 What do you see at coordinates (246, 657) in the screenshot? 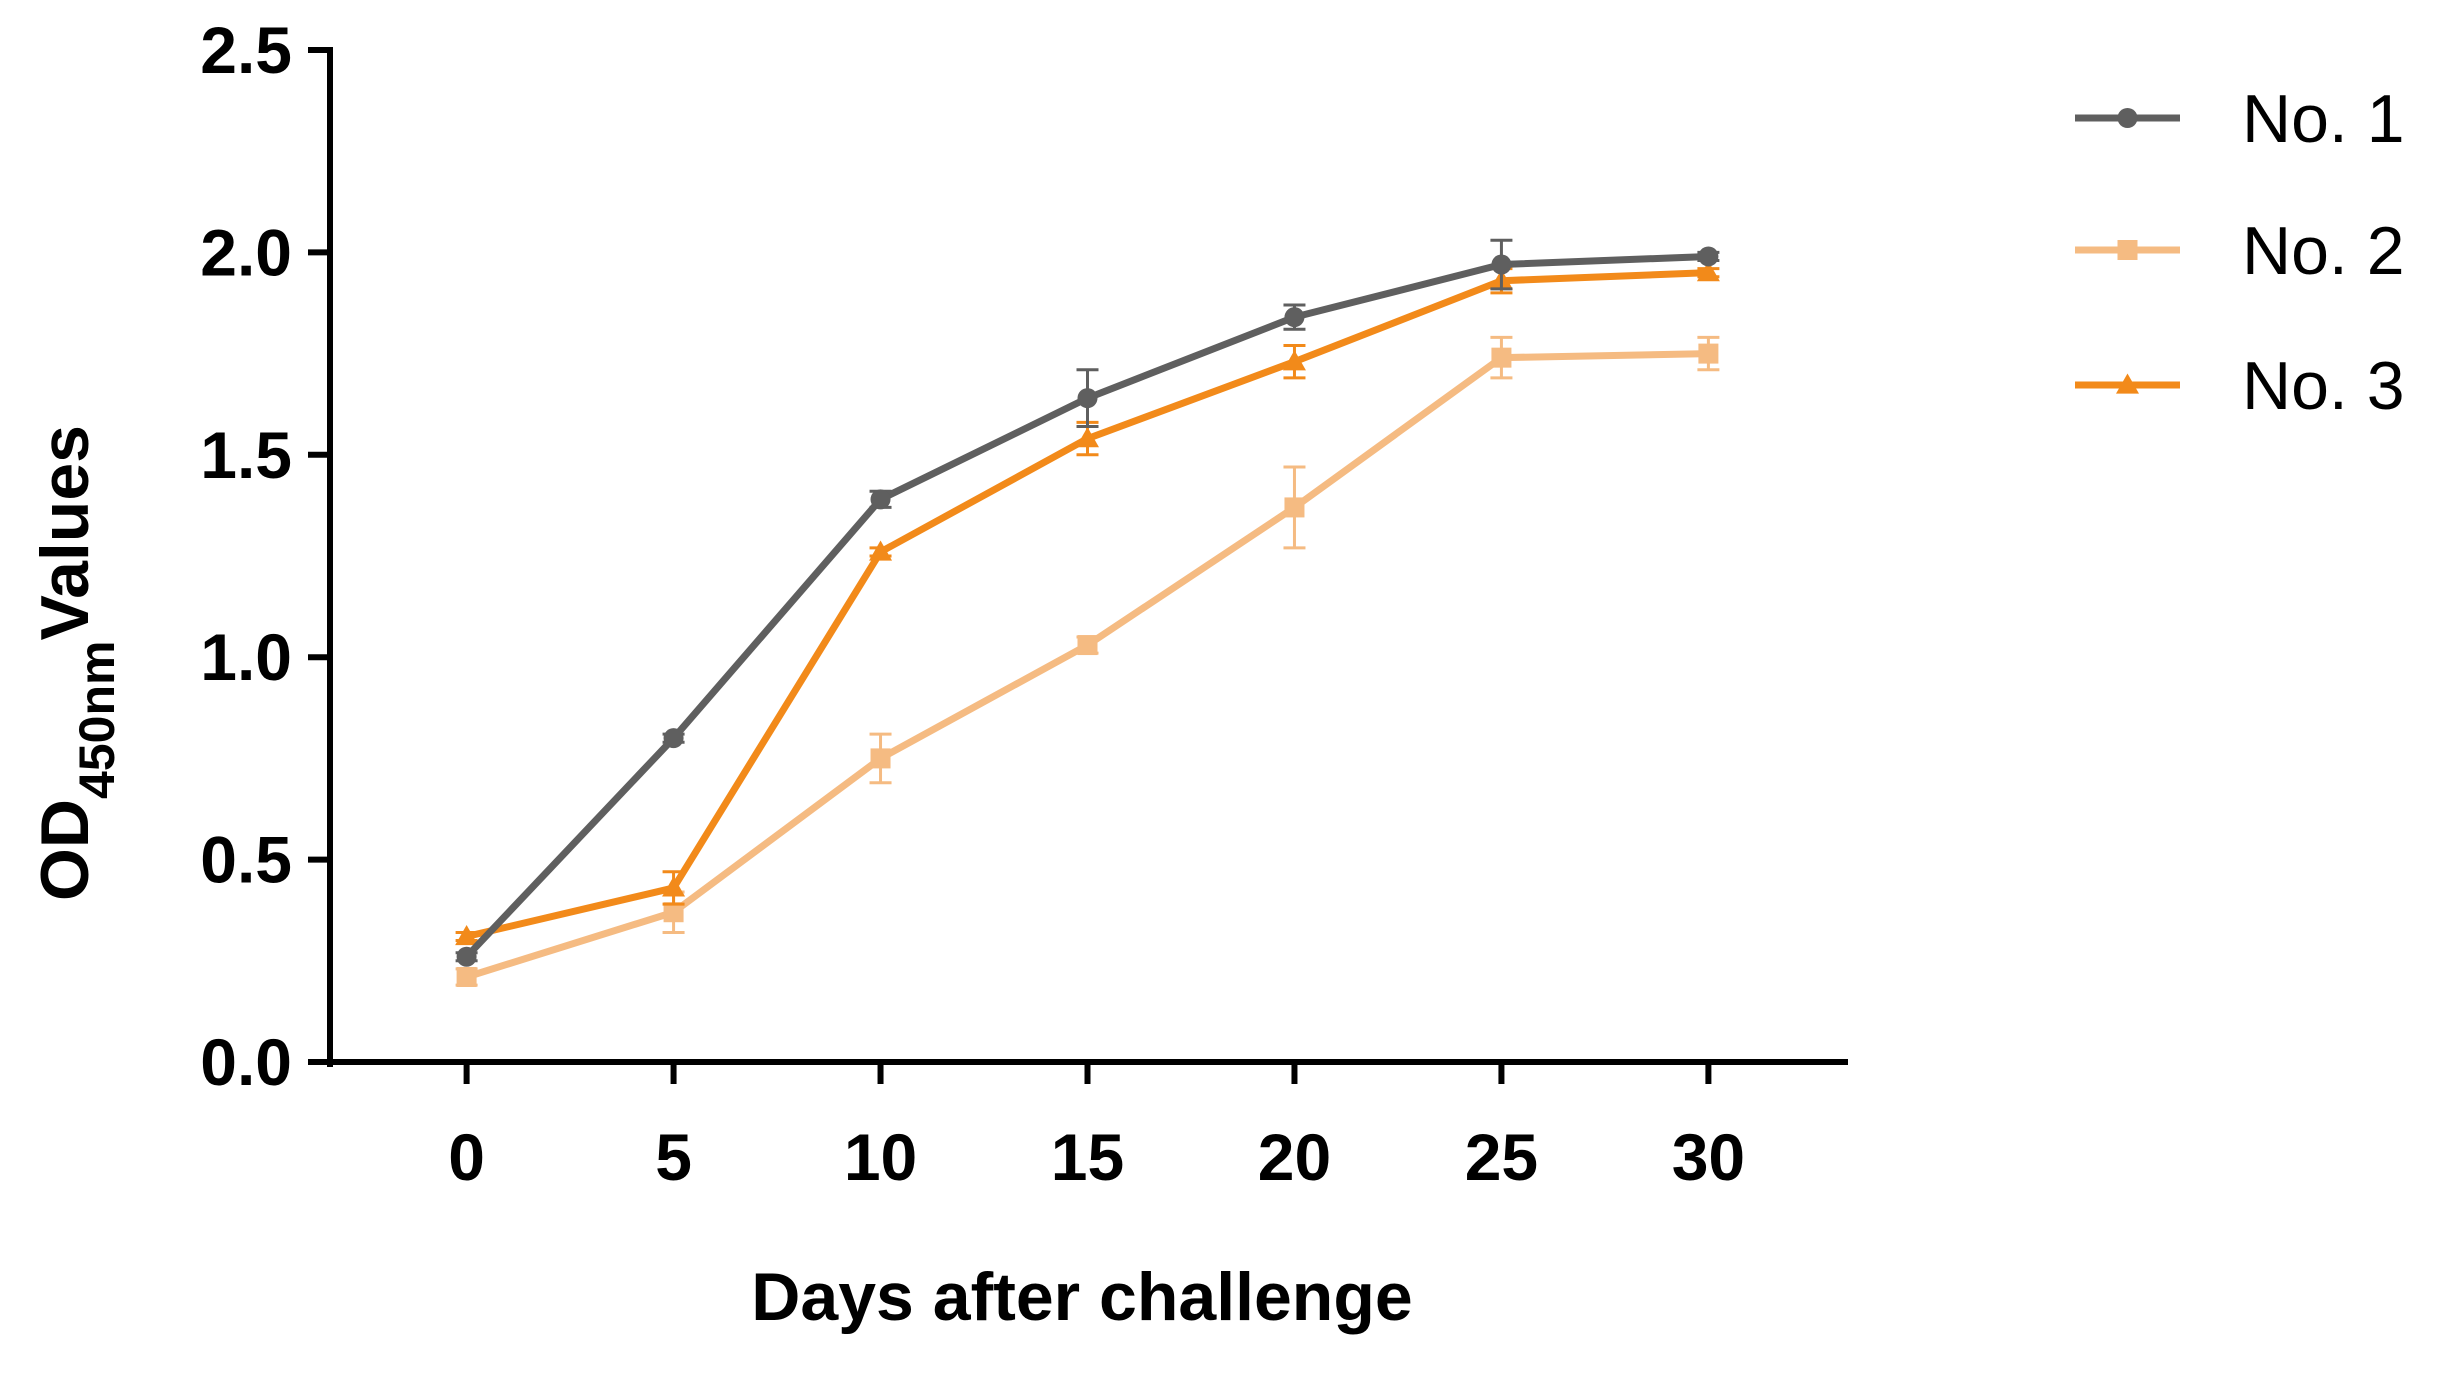
I see `y-tick-label: 1.0` at bounding box center [246, 657].